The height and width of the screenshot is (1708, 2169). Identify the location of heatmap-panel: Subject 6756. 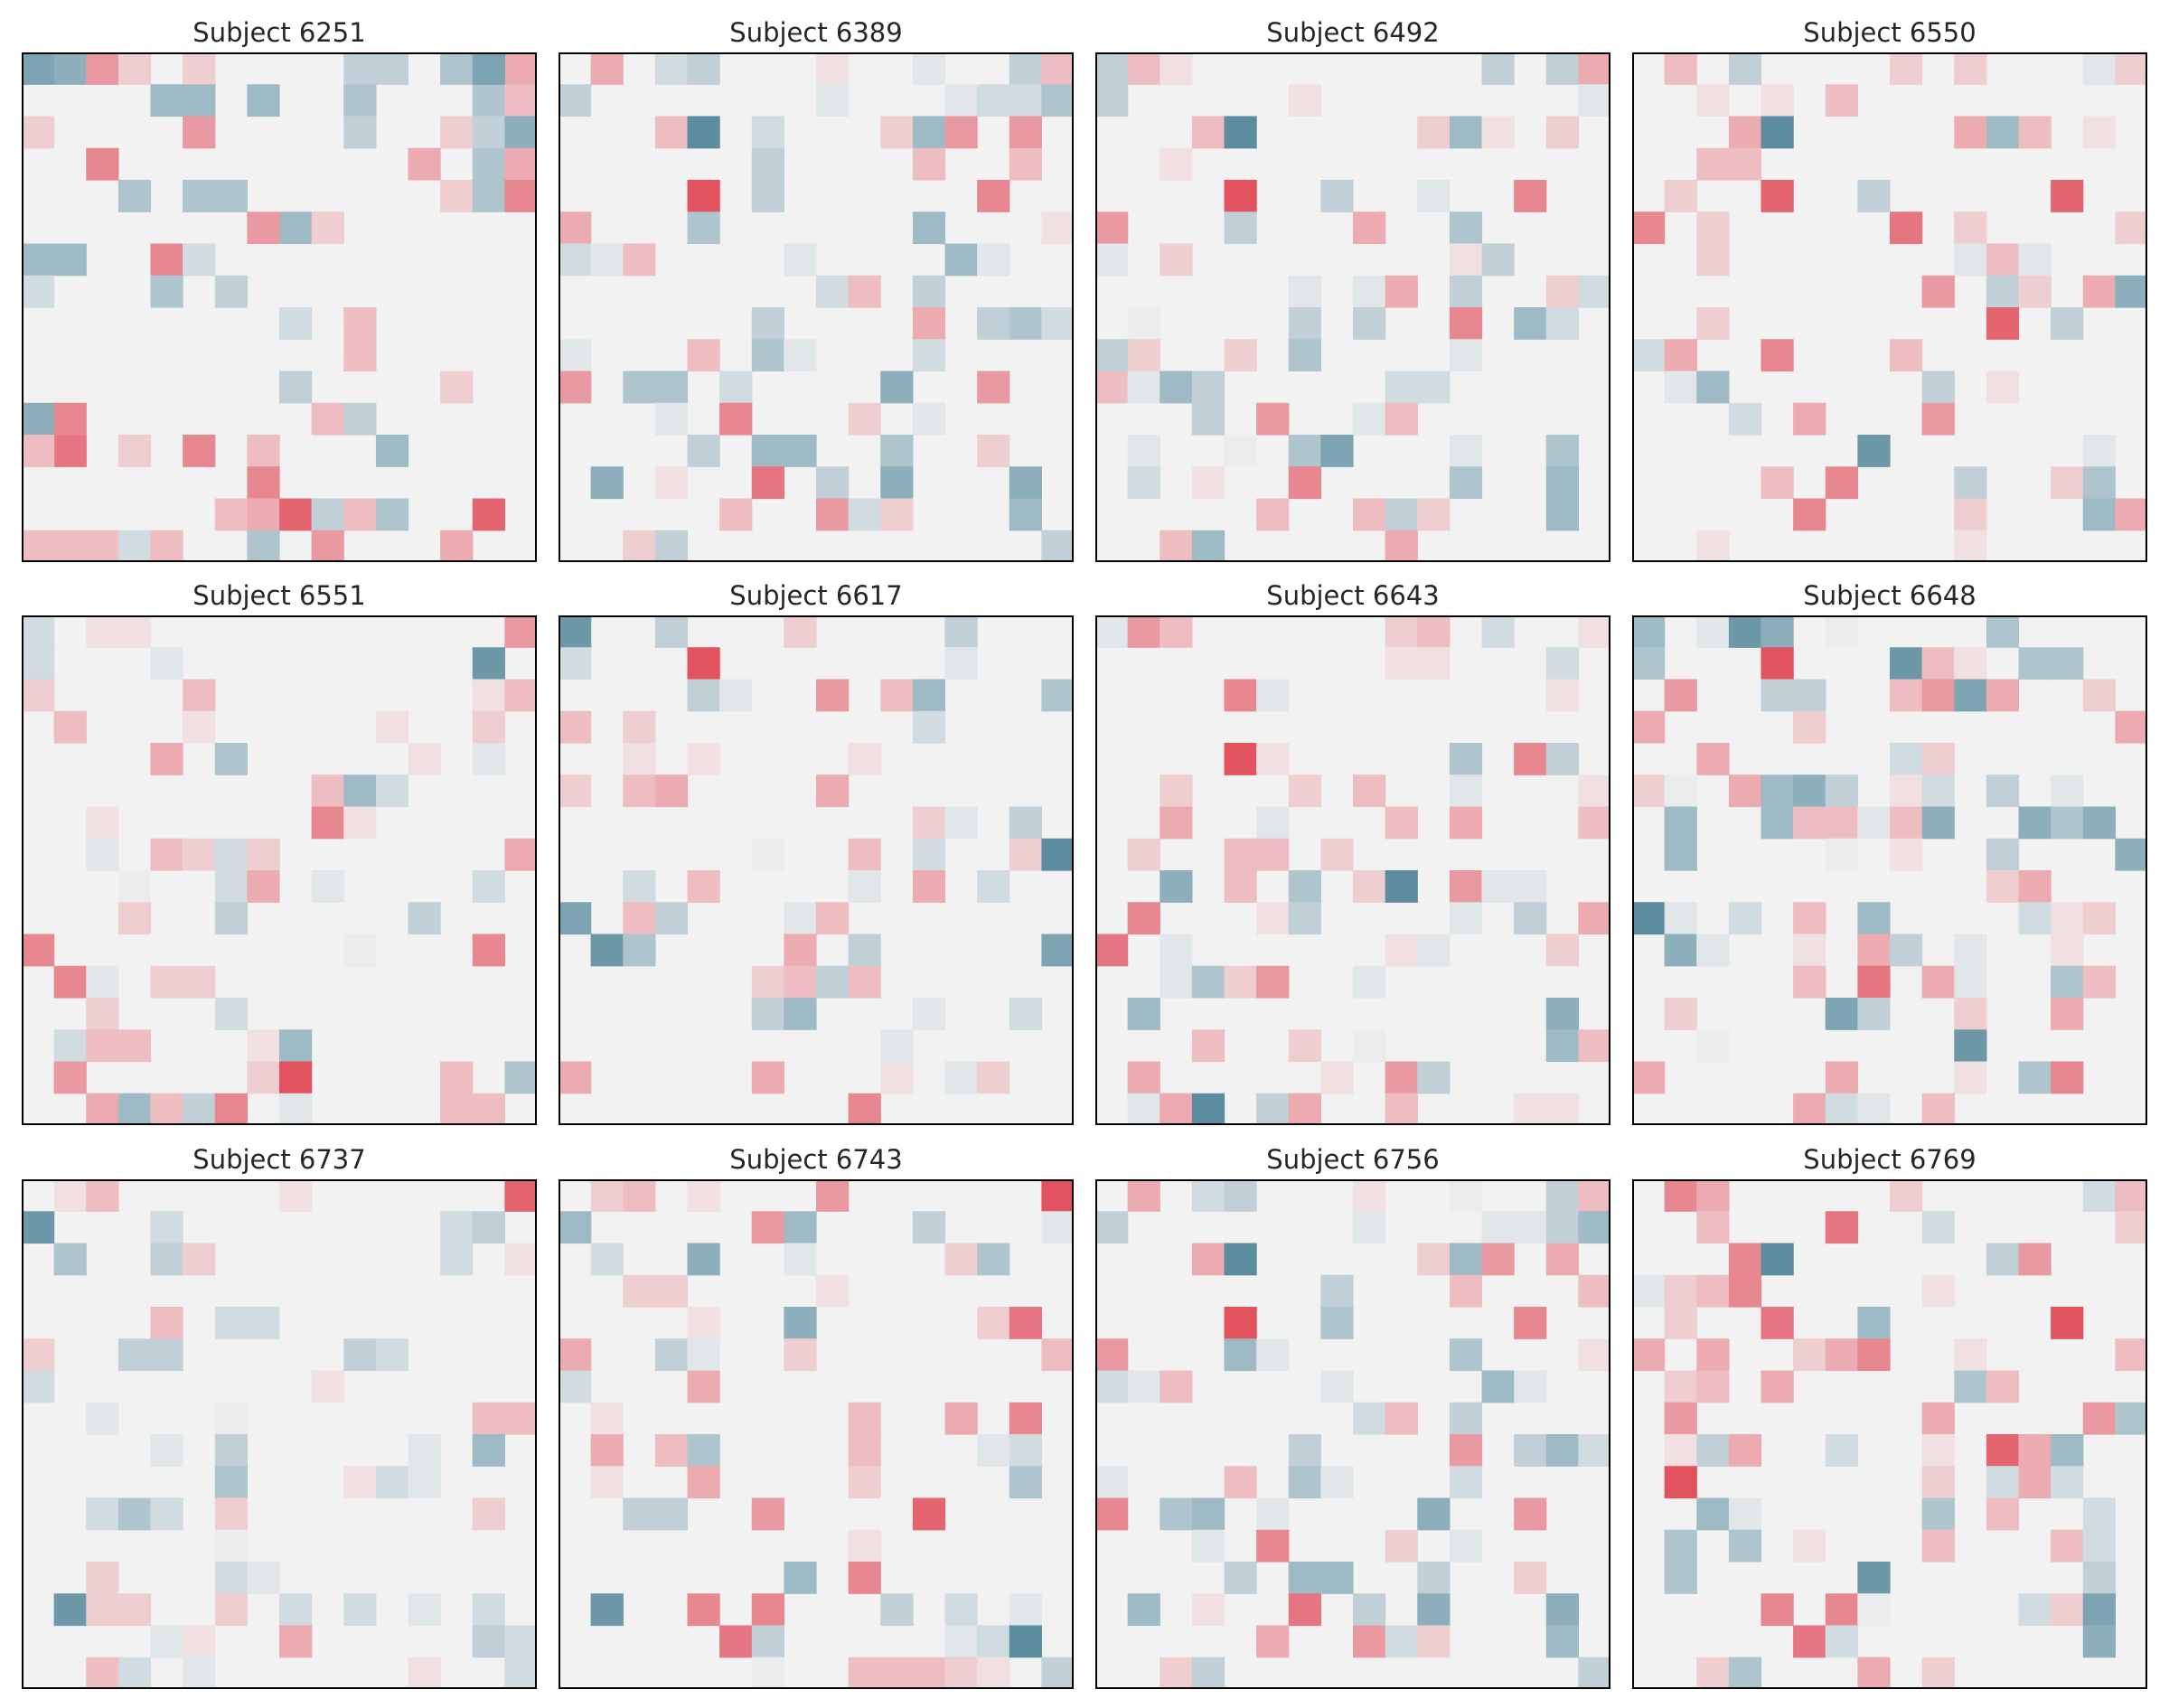
(1353, 1416).